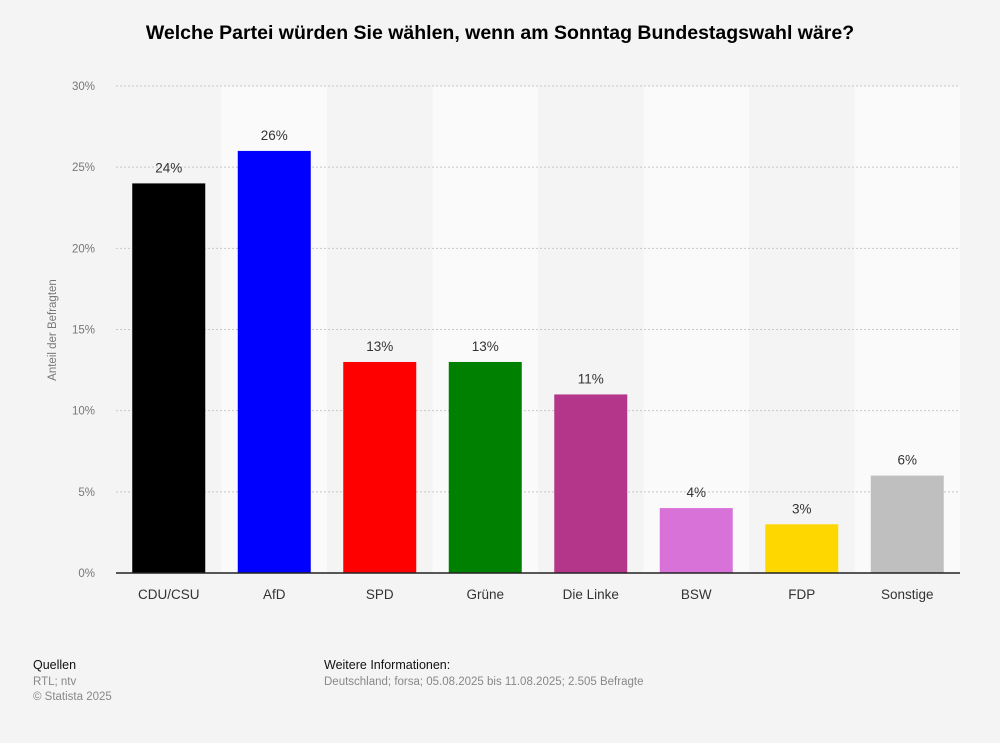  I want to click on bar-afd, so click(274, 361).